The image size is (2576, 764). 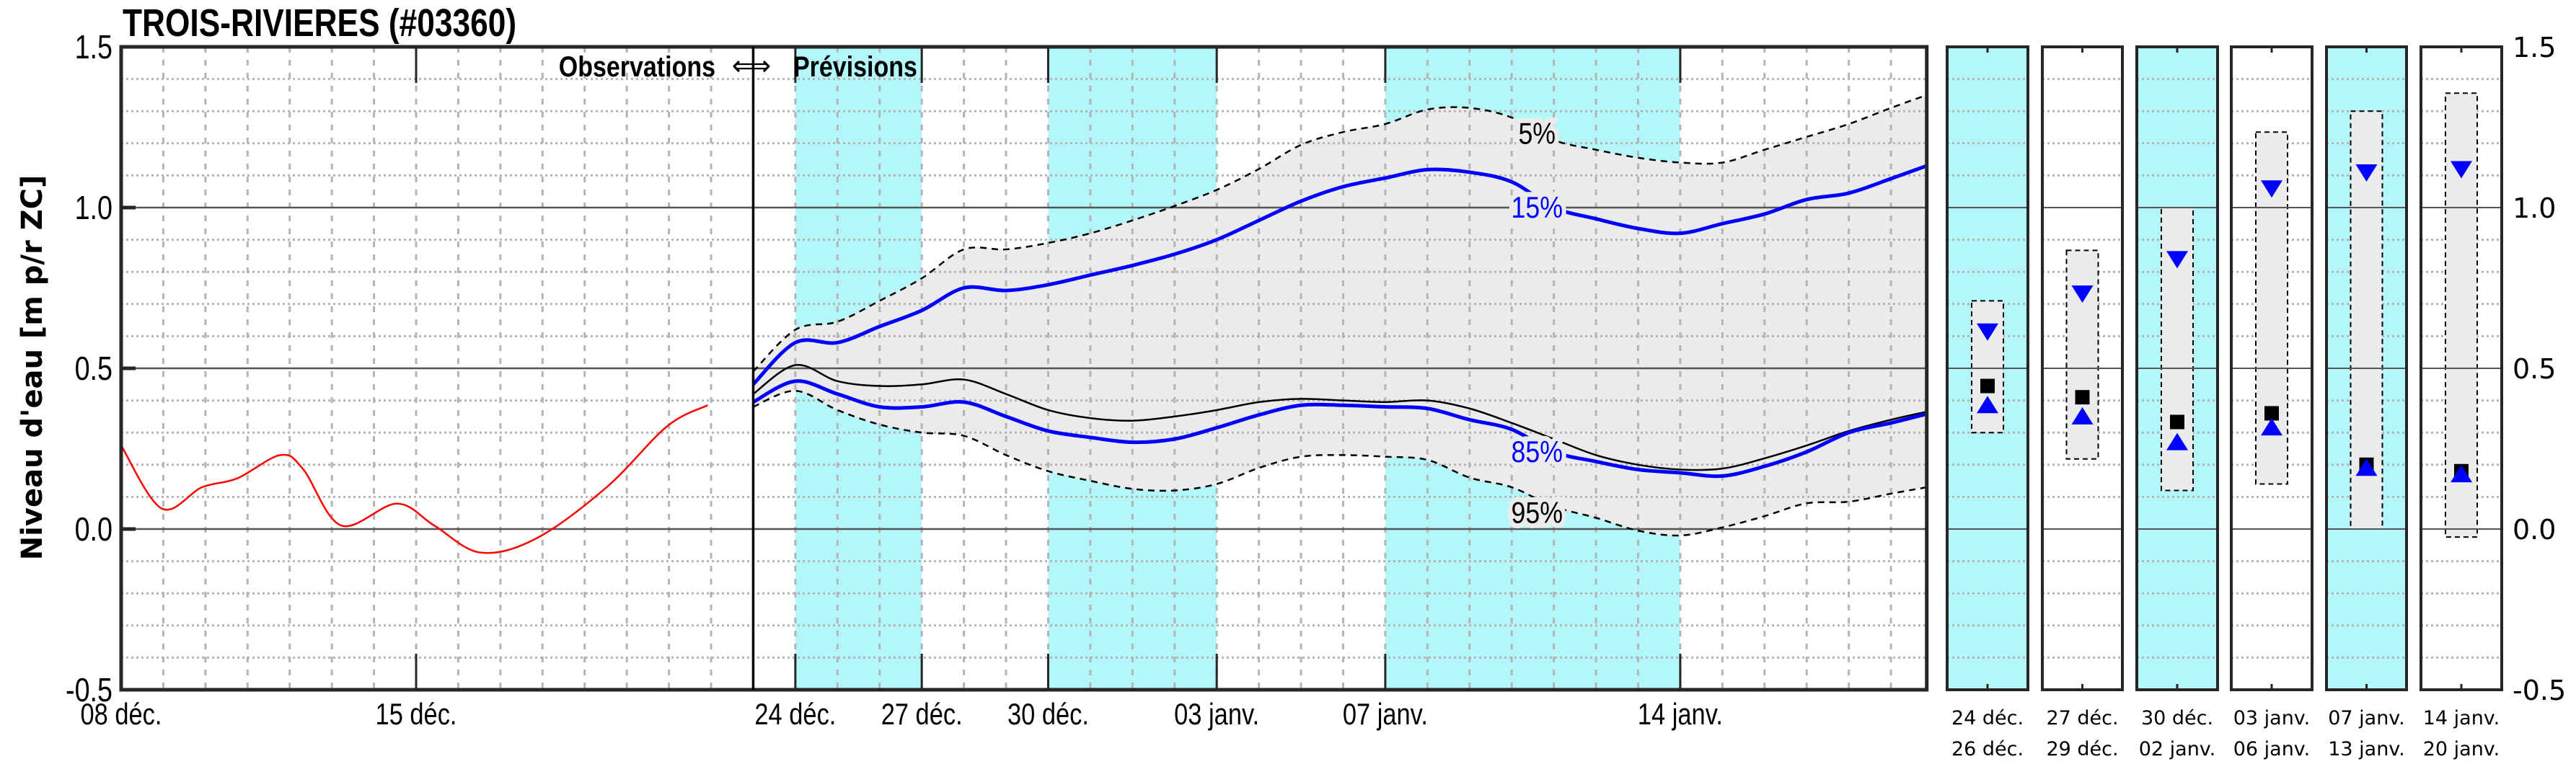 What do you see at coordinates (2177, 749) in the screenshot?
I see `panel-end-date: 02 janv.` at bounding box center [2177, 749].